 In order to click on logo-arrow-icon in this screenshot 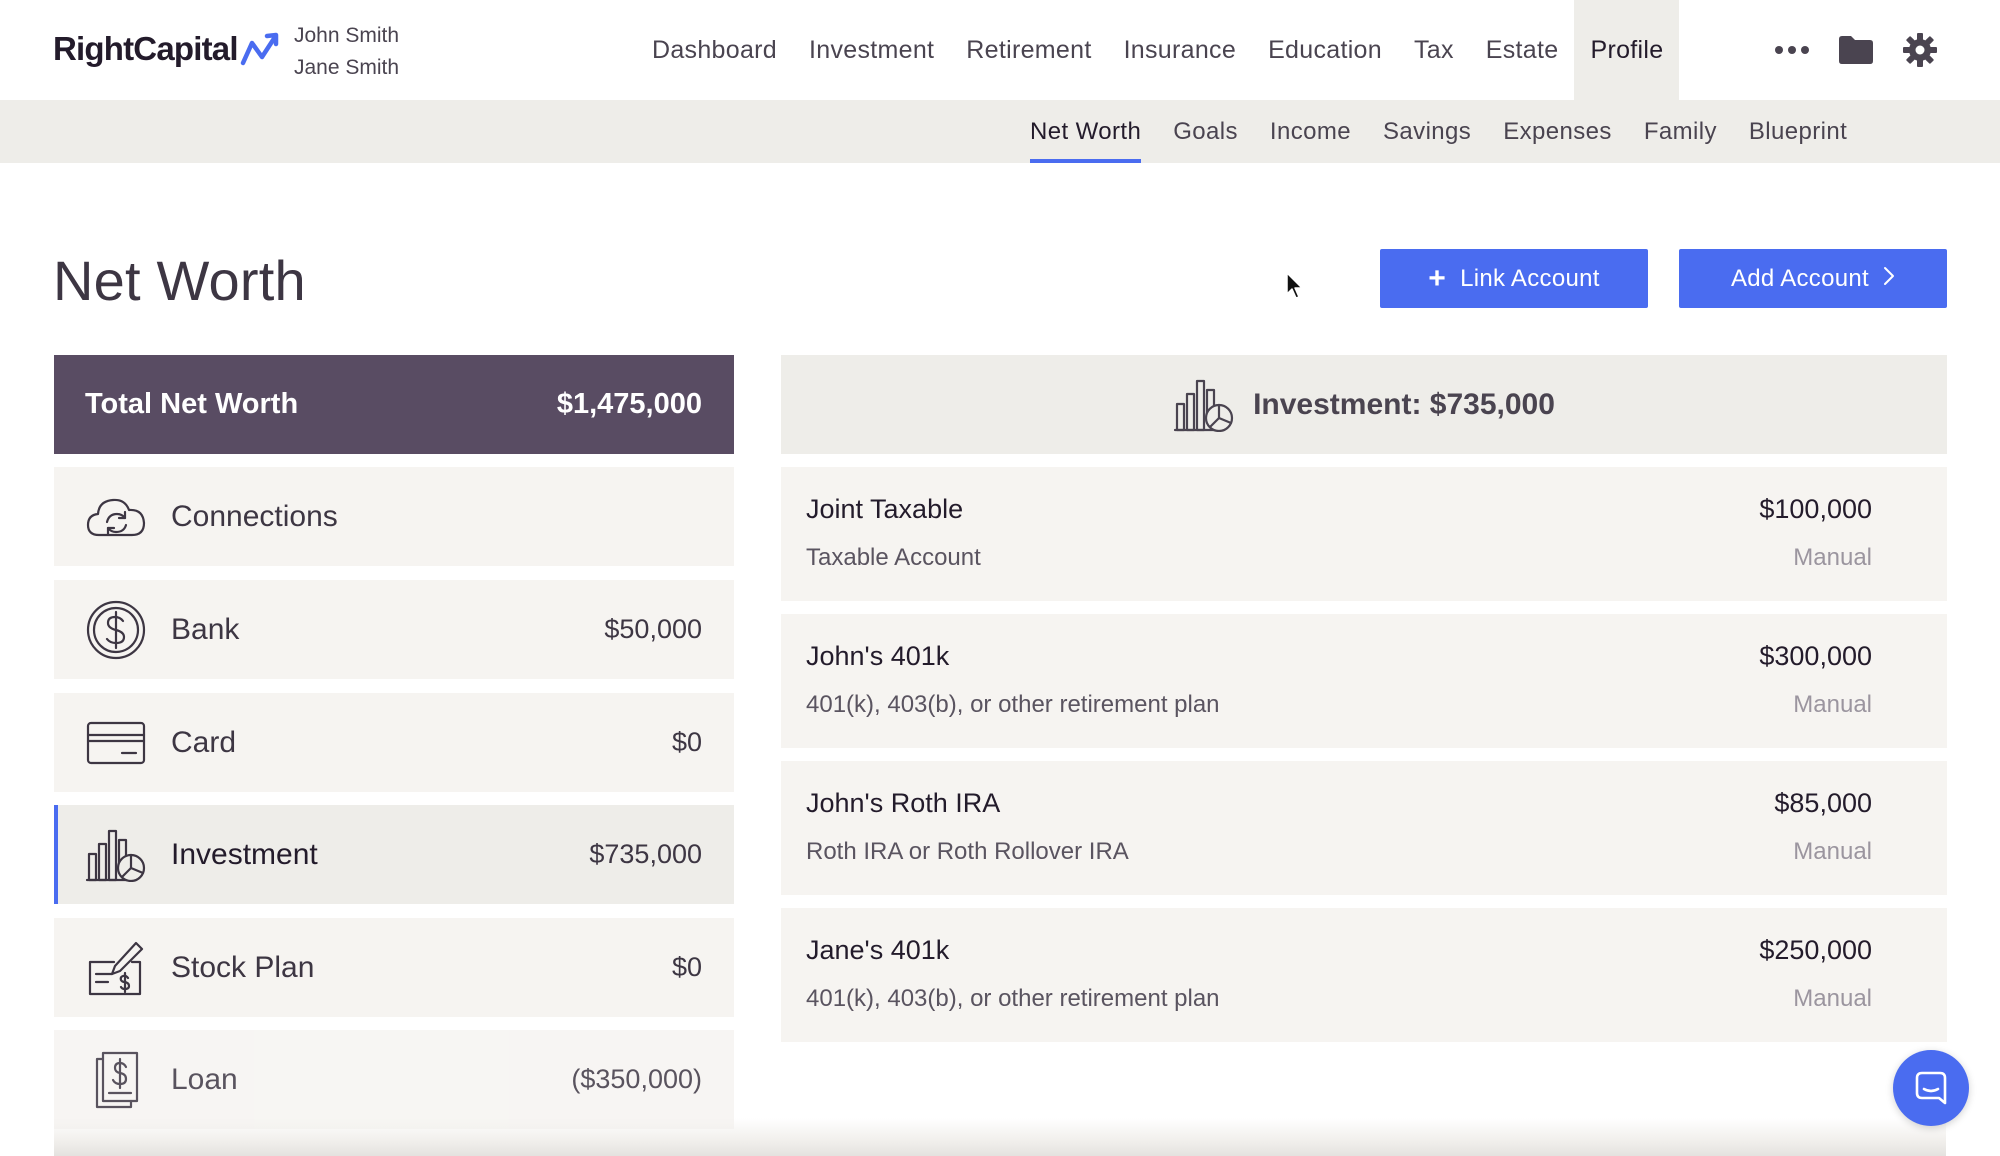, I will do `click(259, 49)`.